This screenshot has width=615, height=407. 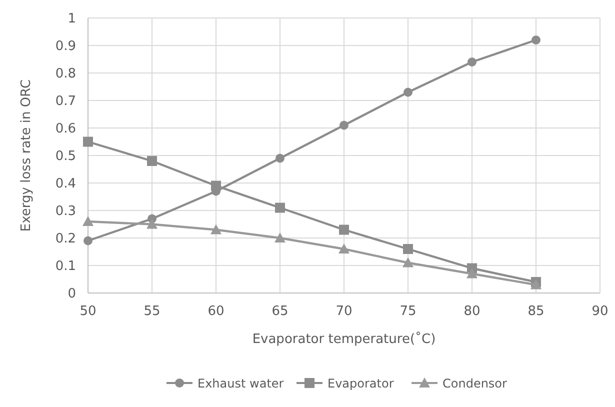 What do you see at coordinates (361, 383) in the screenshot?
I see `legend-label: Evaporator` at bounding box center [361, 383].